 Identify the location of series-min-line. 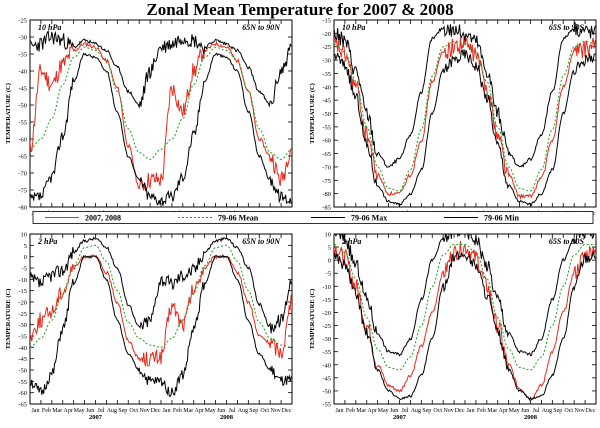
(161, 326).